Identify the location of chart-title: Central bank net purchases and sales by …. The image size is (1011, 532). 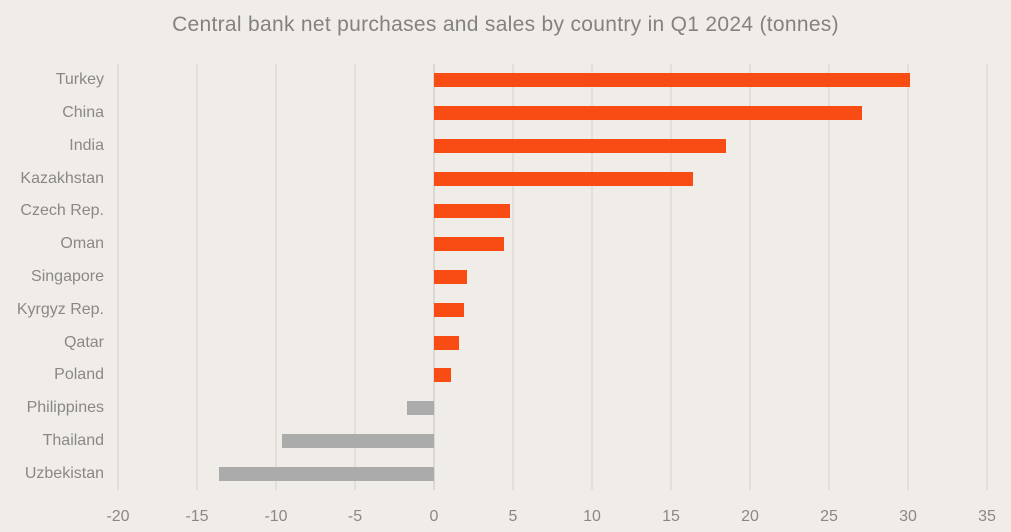
(505, 24).